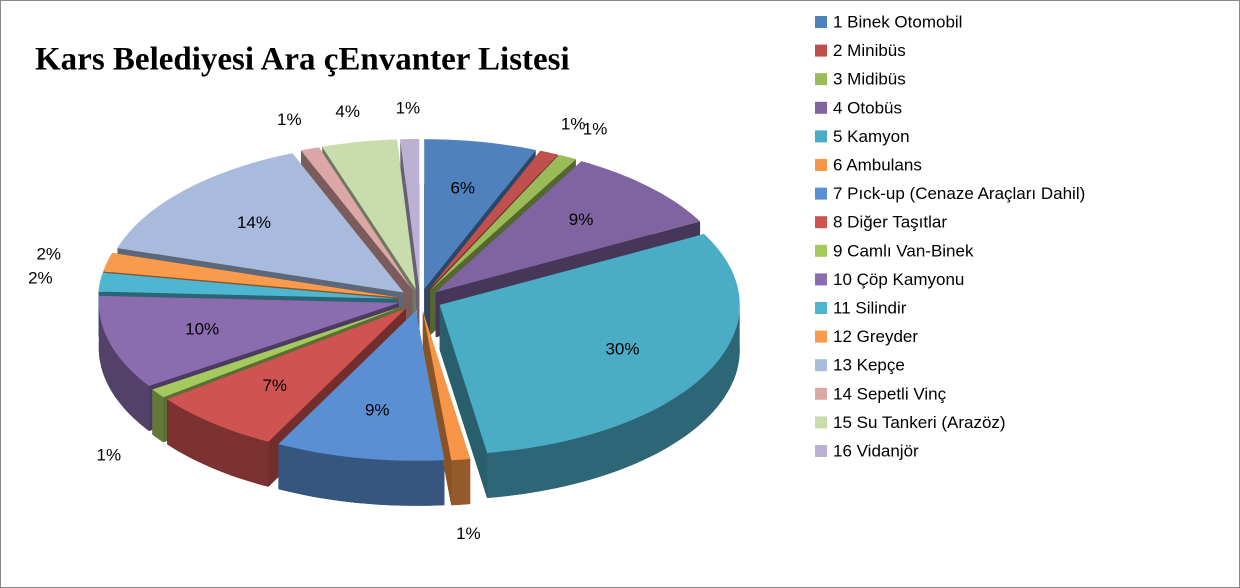 The image size is (1240, 588). Describe the element at coordinates (876, 450) in the screenshot. I see `legend-label: 16 Vidanjör` at that location.